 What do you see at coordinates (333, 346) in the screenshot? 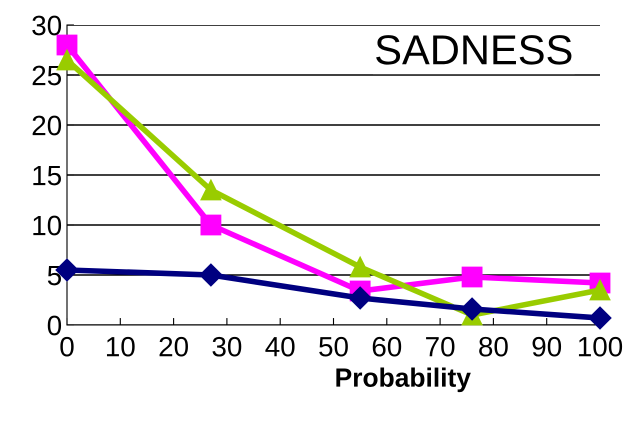
I see `x-tick-label: 50` at bounding box center [333, 346].